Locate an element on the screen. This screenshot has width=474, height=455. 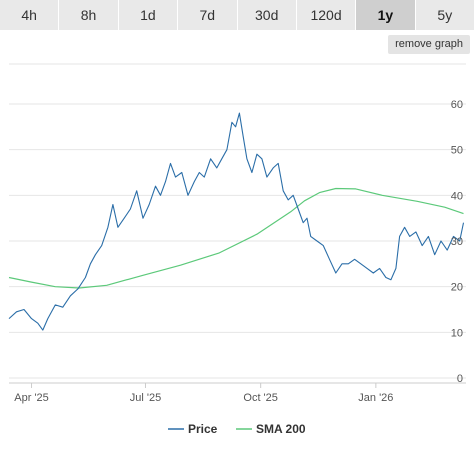
x-tick-label: Jul '25 is located at coordinates (145, 398).